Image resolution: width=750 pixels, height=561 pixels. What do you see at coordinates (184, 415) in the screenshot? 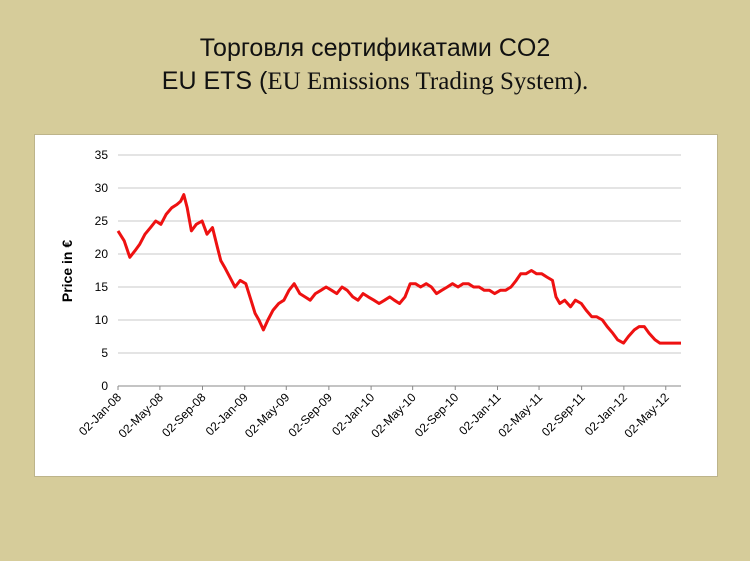
I see `x-tick-label: 02-Sep-08` at bounding box center [184, 415].